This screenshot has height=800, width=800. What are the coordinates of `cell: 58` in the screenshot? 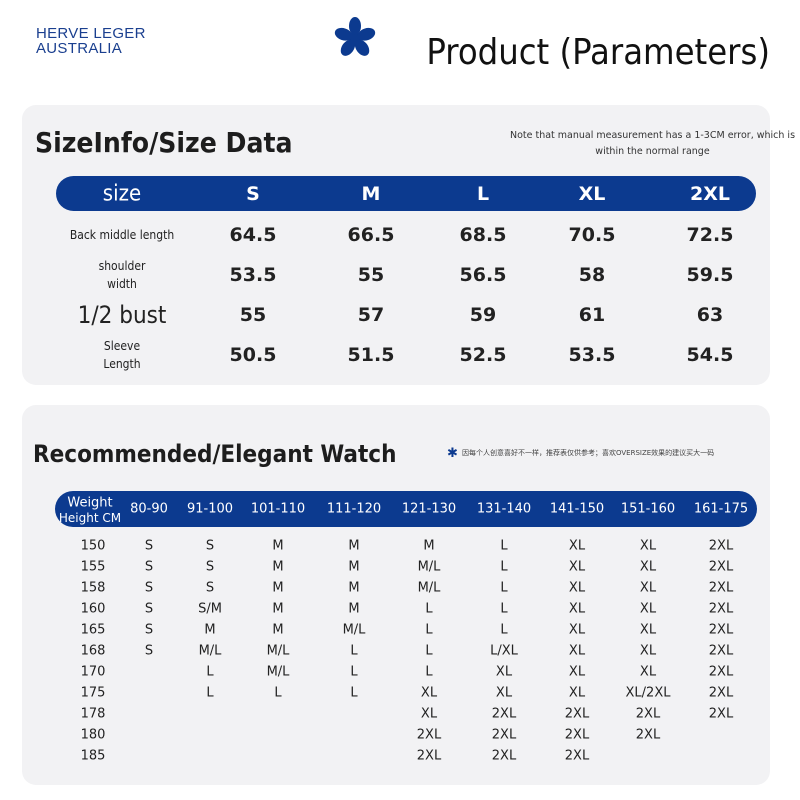 It's located at (592, 275).